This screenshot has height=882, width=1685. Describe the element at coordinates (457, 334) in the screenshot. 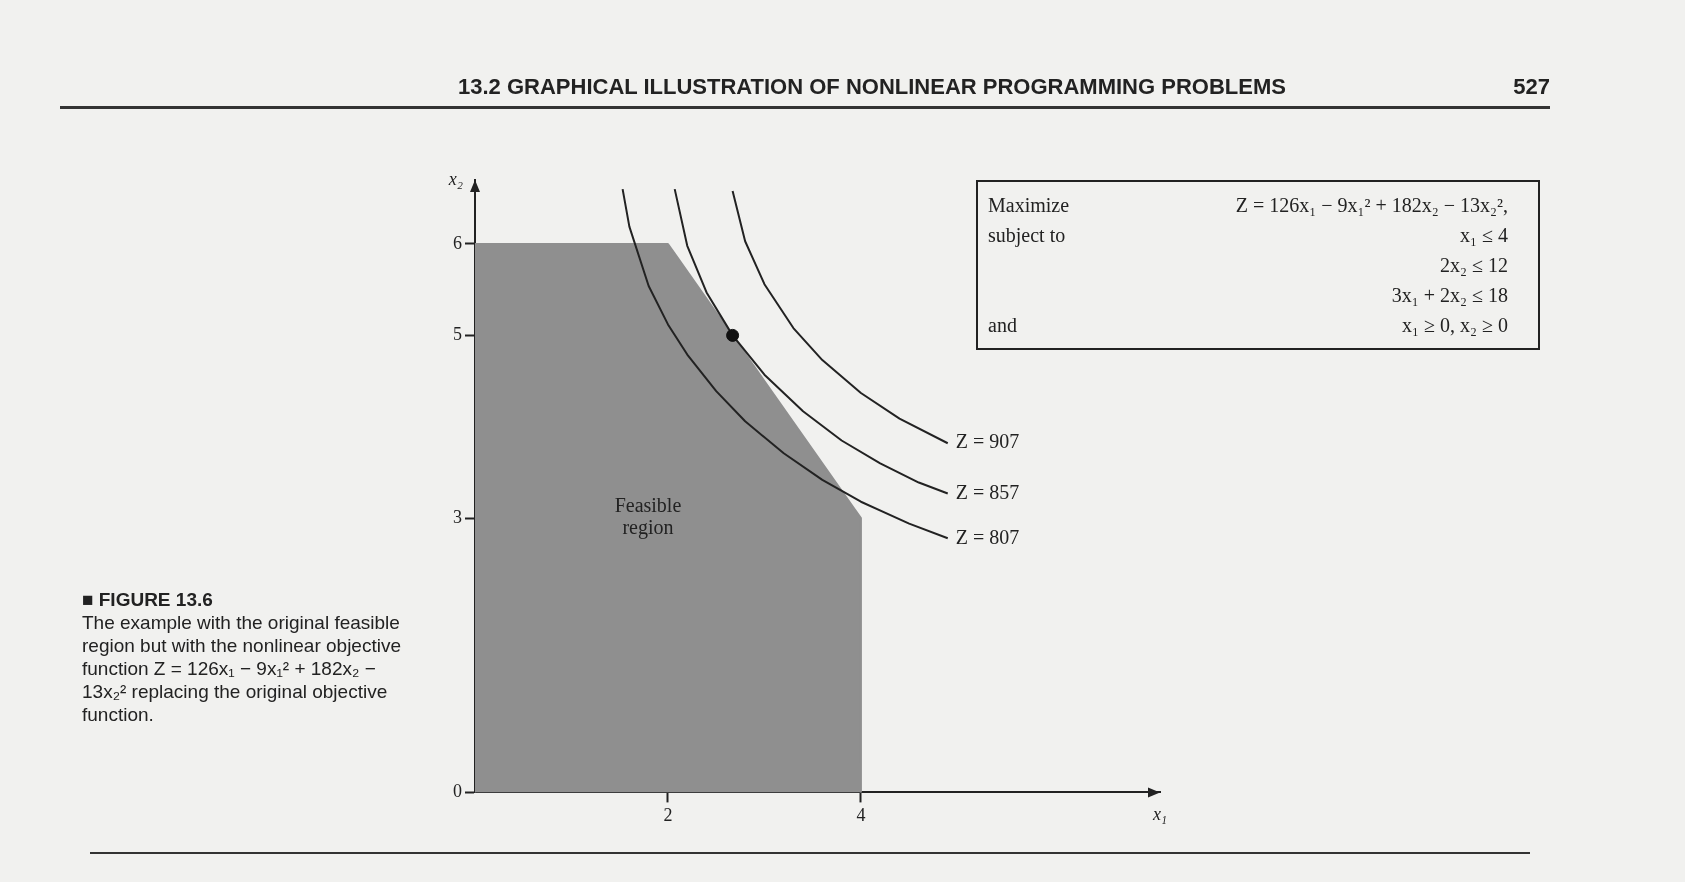

I see `y-tick-label: 5` at that location.